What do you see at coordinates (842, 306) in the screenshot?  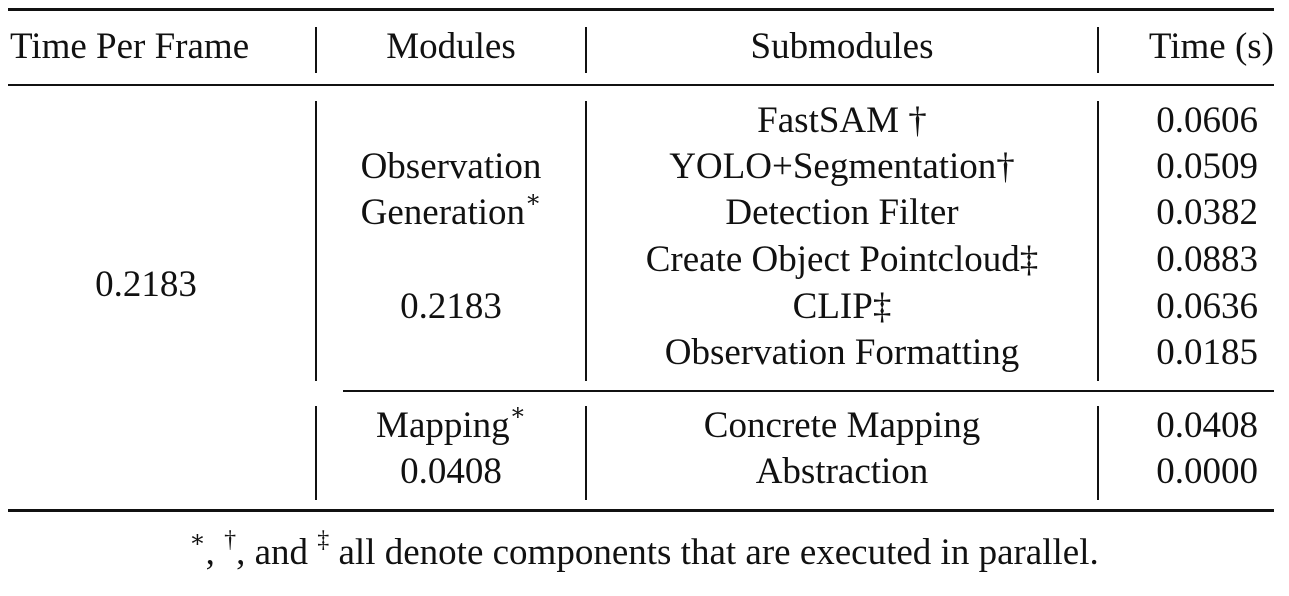 I see `submodule-clip: CLIP‡` at bounding box center [842, 306].